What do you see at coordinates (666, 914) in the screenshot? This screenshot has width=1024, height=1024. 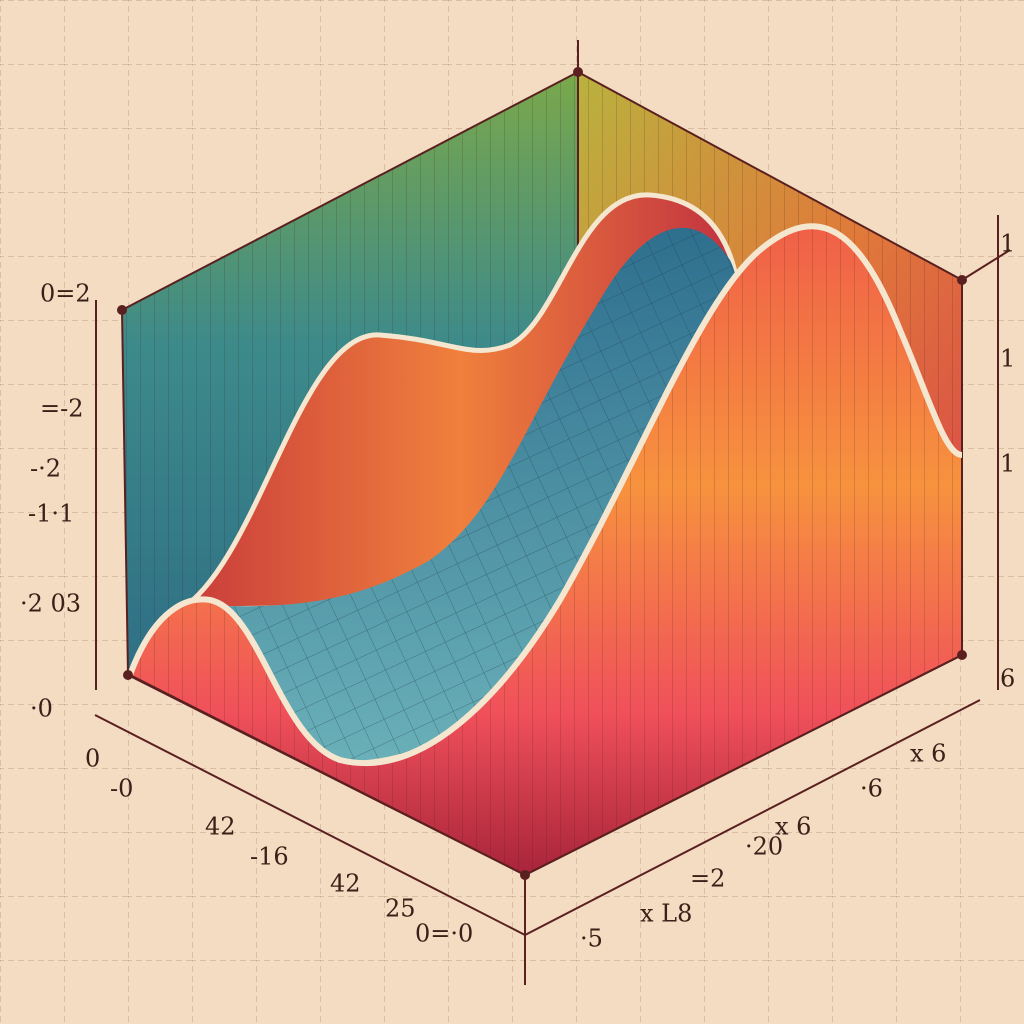 I see `axis-label: x L8` at bounding box center [666, 914].